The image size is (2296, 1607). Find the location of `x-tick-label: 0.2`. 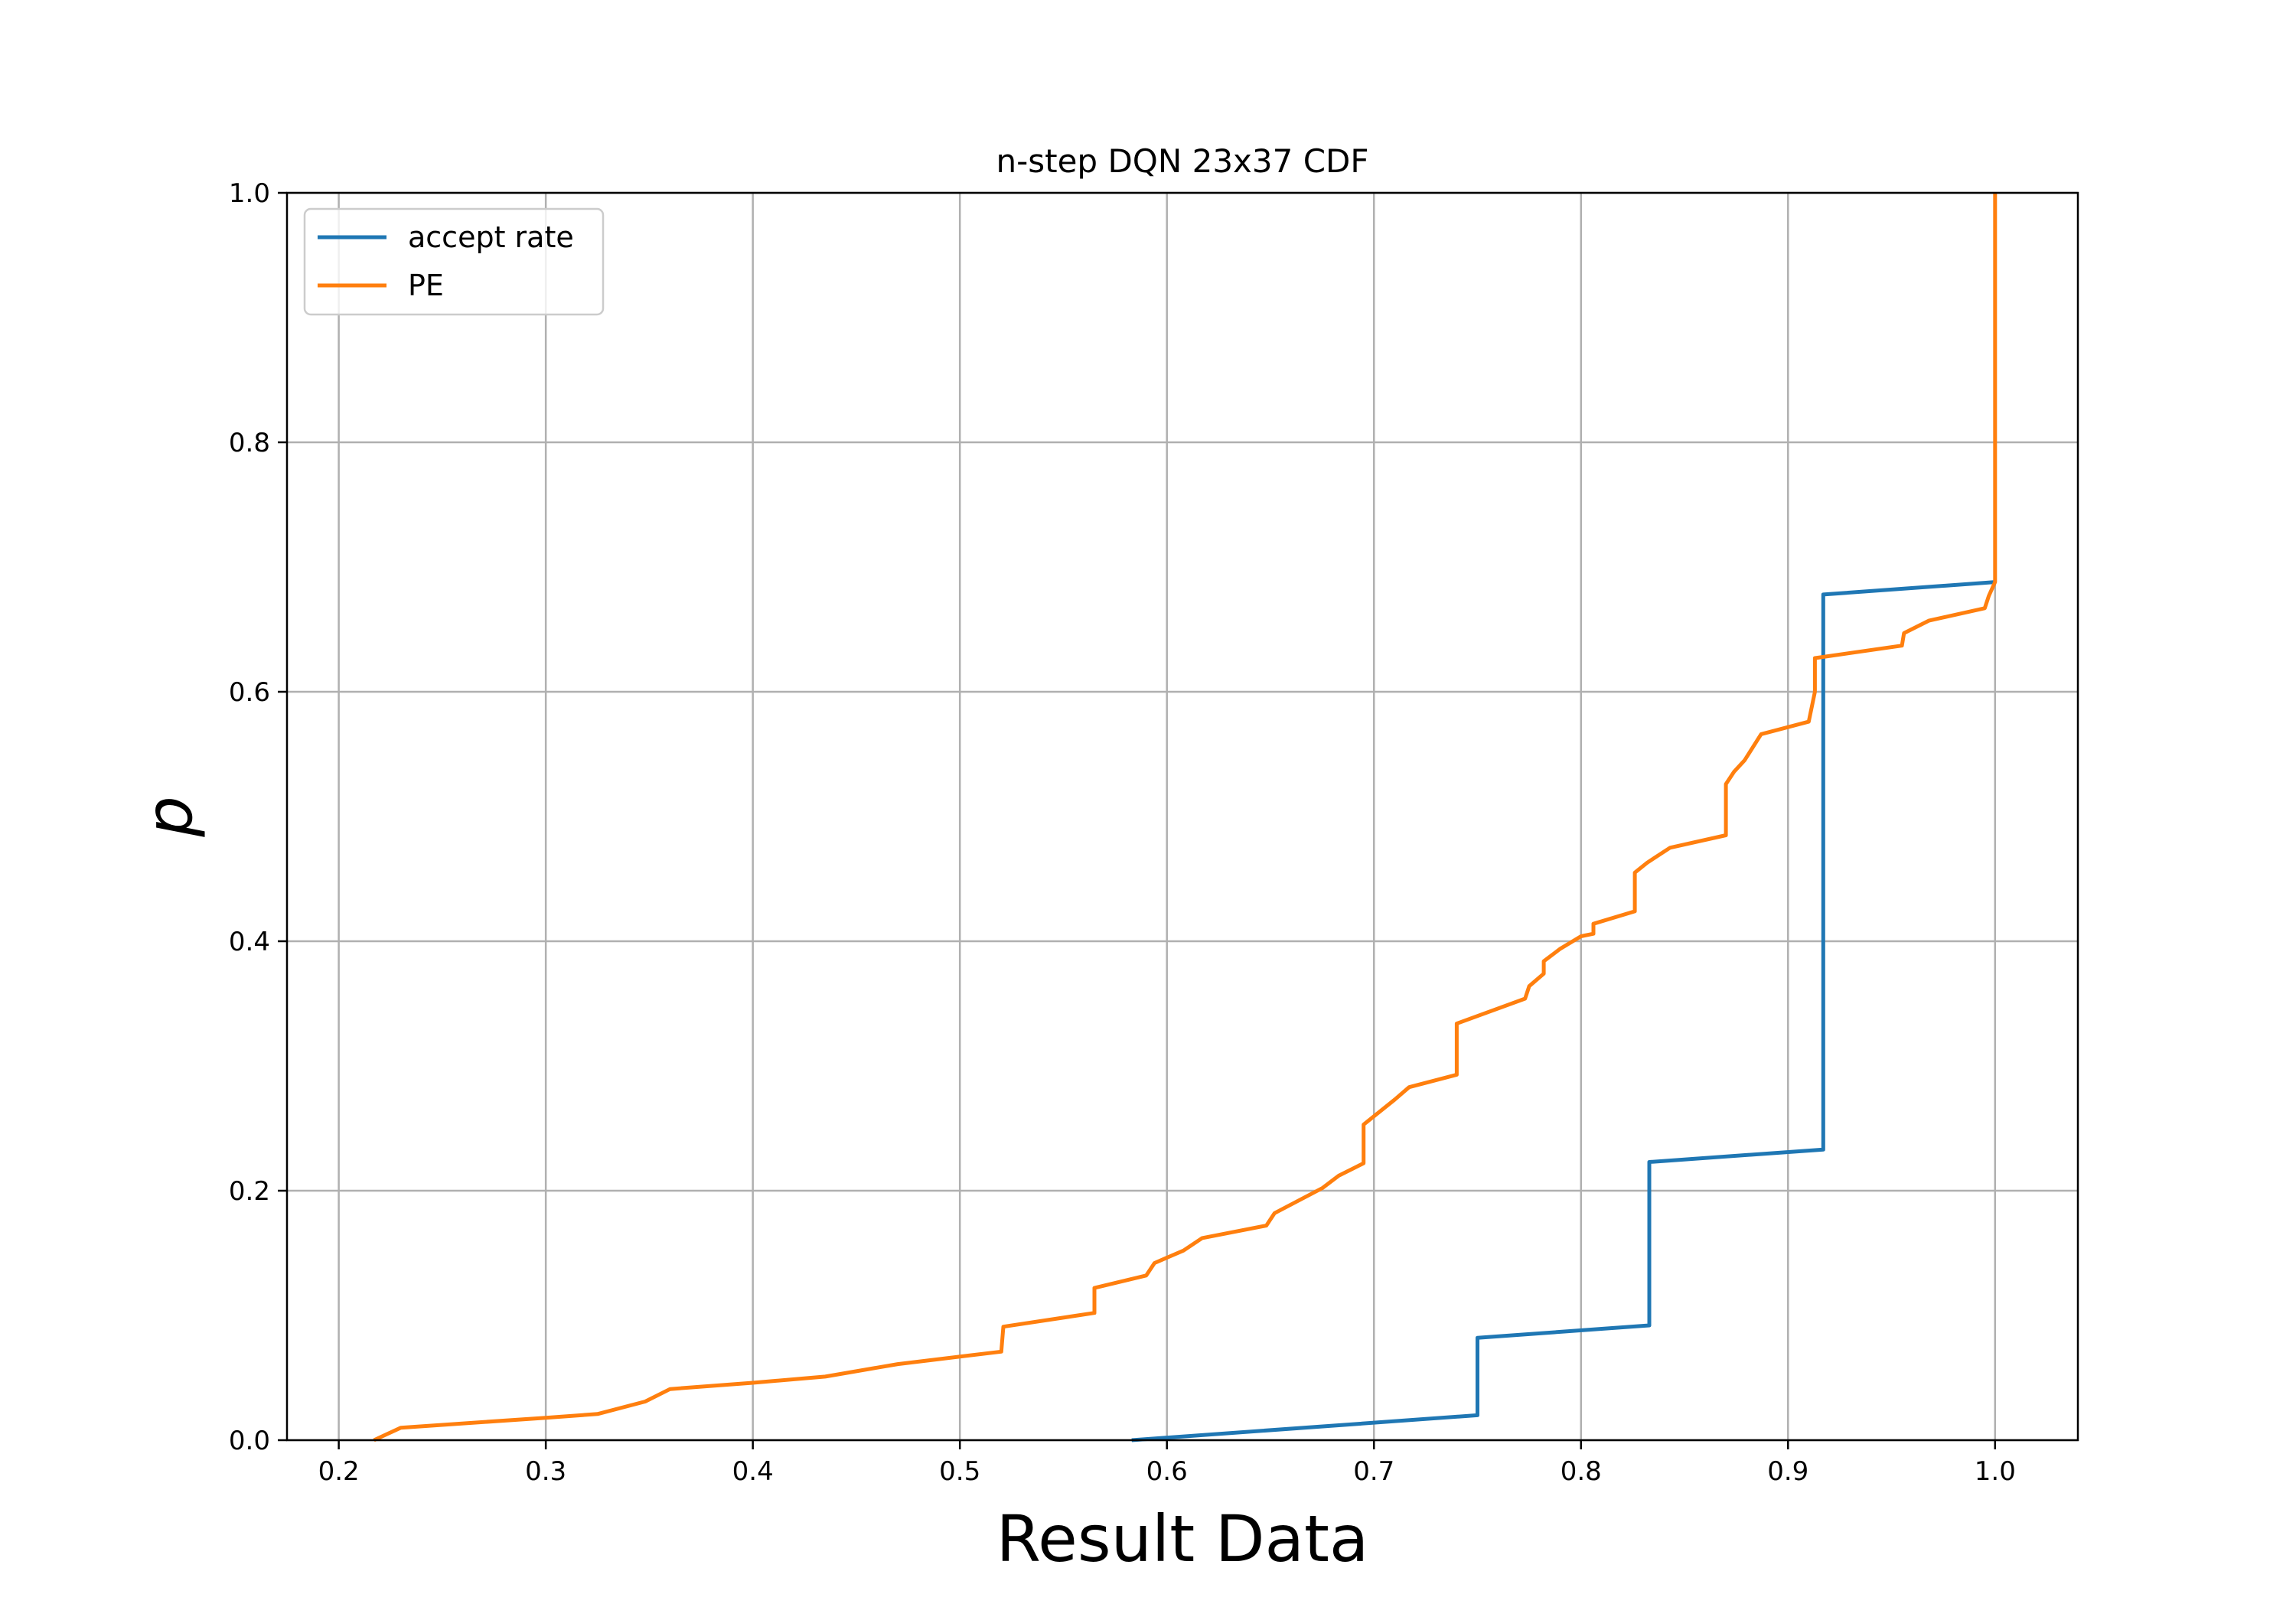

x-tick-label: 0.2 is located at coordinates (339, 1471).